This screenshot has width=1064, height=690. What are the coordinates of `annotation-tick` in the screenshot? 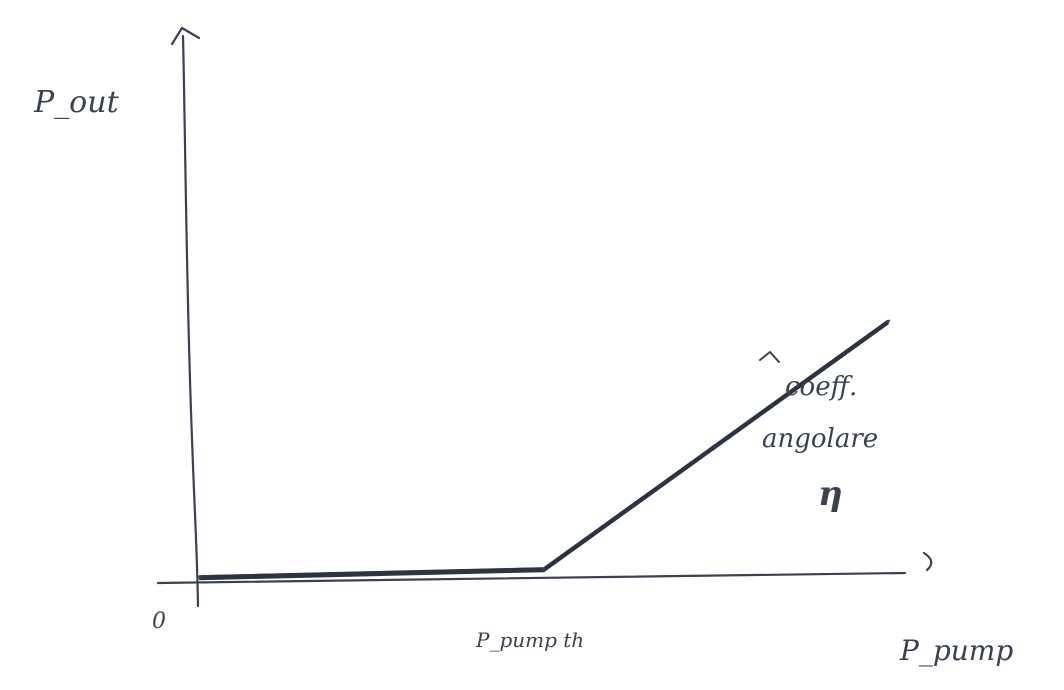 It's located at (769, 357).